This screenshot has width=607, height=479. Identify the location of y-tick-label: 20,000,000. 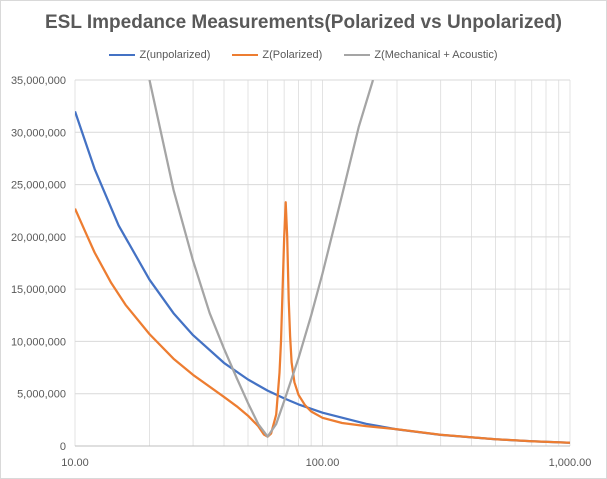
(38, 238).